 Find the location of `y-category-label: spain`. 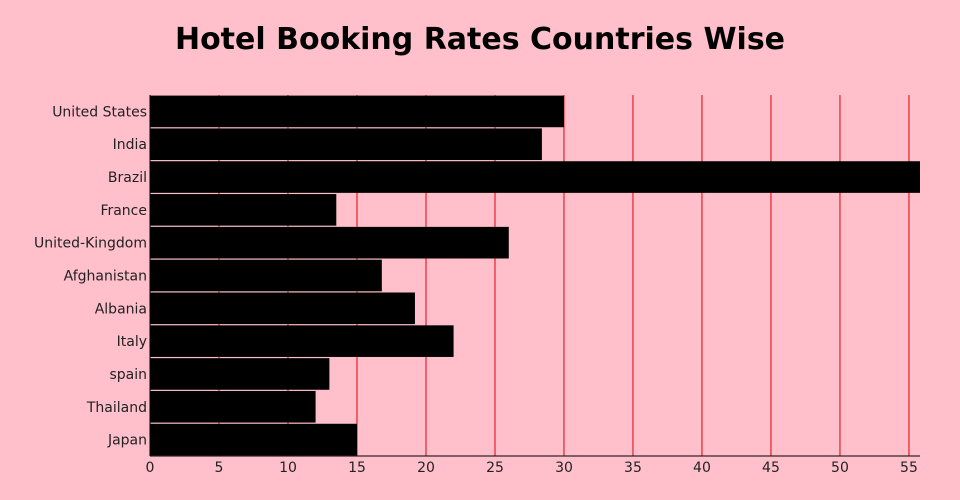

y-category-label: spain is located at coordinates (128, 375).